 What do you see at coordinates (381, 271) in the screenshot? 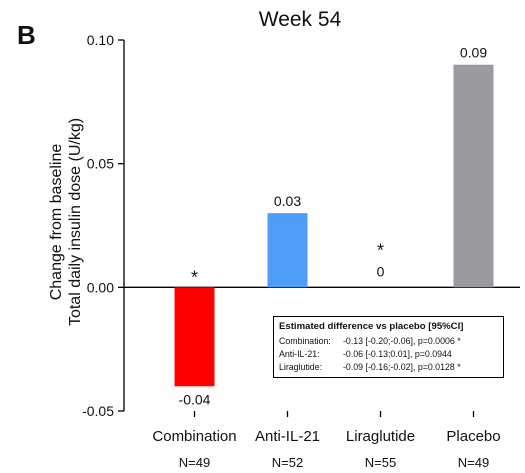
I see `data-label: 0` at bounding box center [381, 271].